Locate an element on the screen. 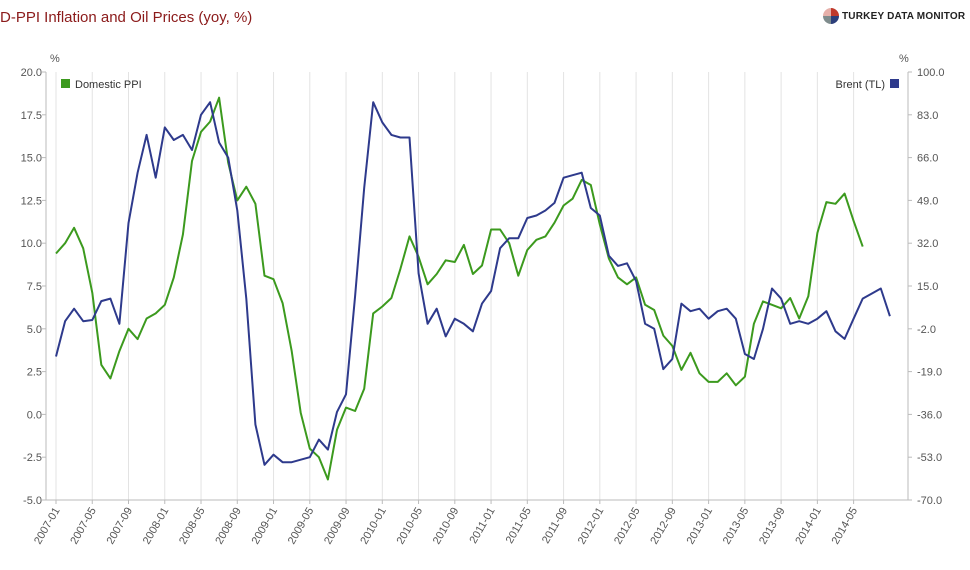 The image size is (970, 570). legend-label-domestic-ppi: Domestic PPI is located at coordinates (108, 85).